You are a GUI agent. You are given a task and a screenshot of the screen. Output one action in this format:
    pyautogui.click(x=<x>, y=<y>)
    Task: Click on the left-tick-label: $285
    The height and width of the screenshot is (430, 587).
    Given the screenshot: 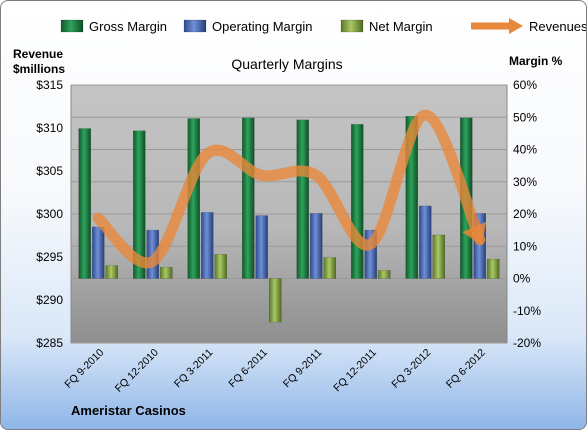 What is the action you would take?
    pyautogui.click(x=49, y=343)
    